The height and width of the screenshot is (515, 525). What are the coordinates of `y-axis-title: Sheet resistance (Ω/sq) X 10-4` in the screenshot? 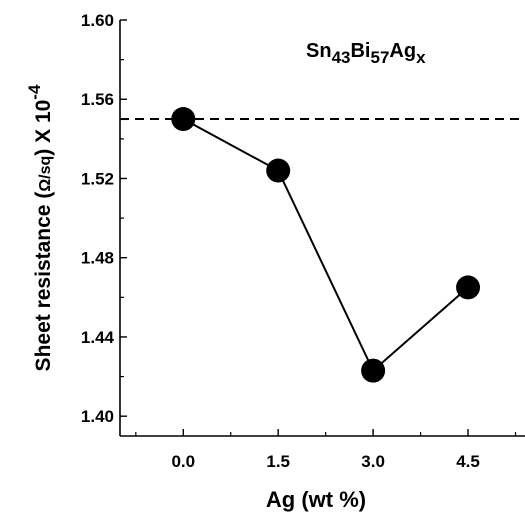 It's located at (40, 227).